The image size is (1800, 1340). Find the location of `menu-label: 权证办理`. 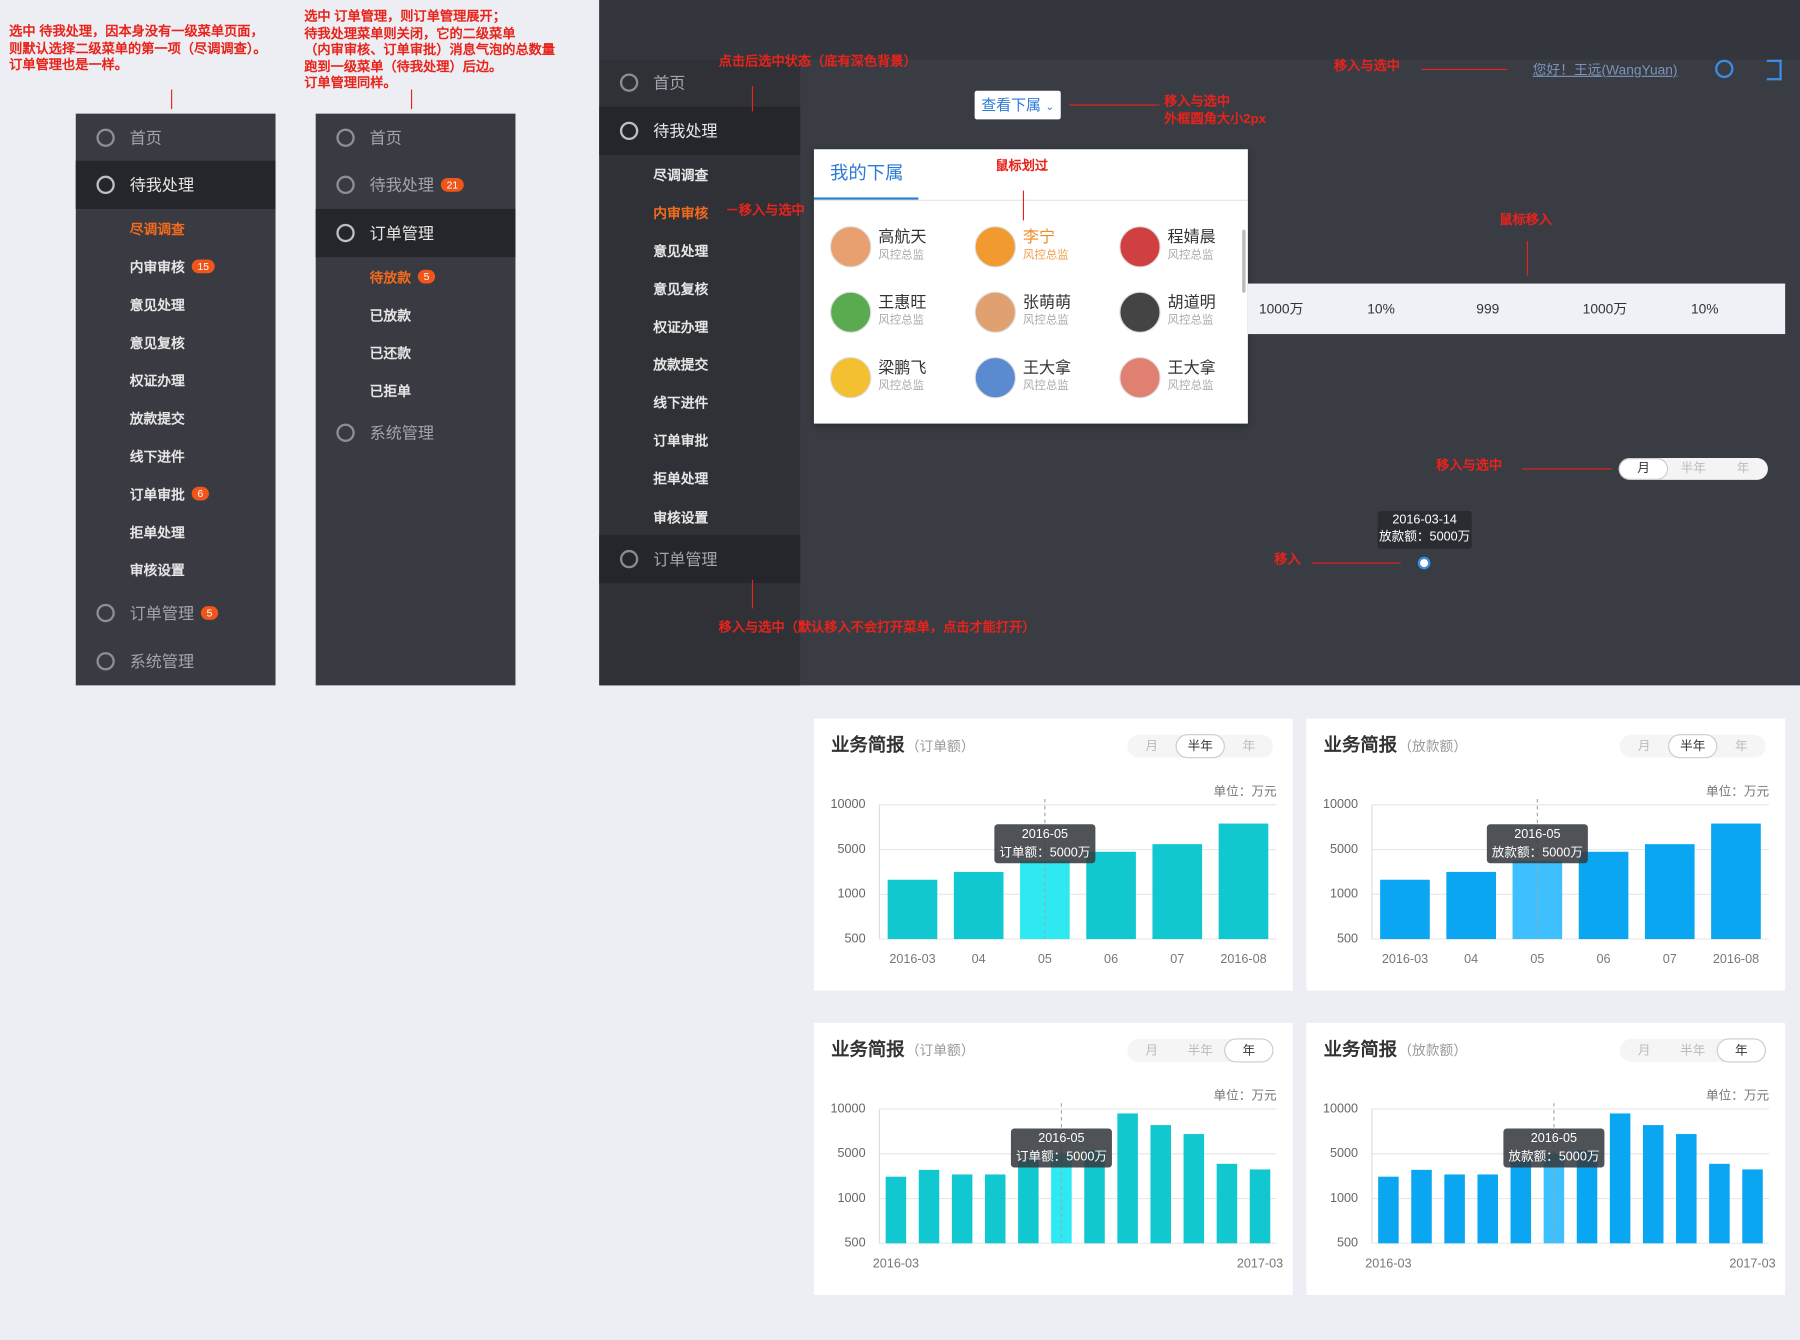

menu-label: 权证办理 is located at coordinates (681, 326).